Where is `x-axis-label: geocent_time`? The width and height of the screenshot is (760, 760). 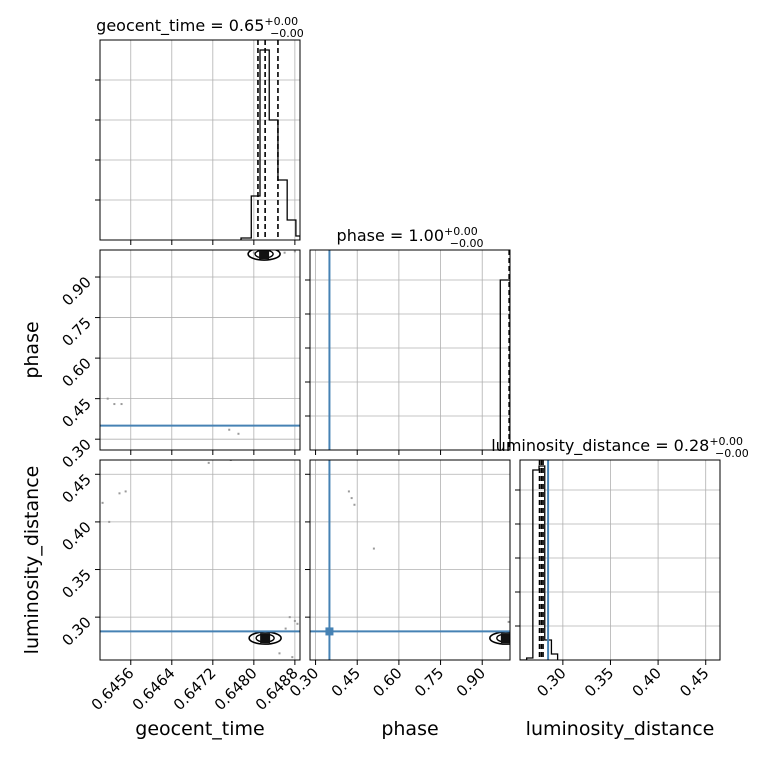
x-axis-label: geocent_time is located at coordinates (199, 729).